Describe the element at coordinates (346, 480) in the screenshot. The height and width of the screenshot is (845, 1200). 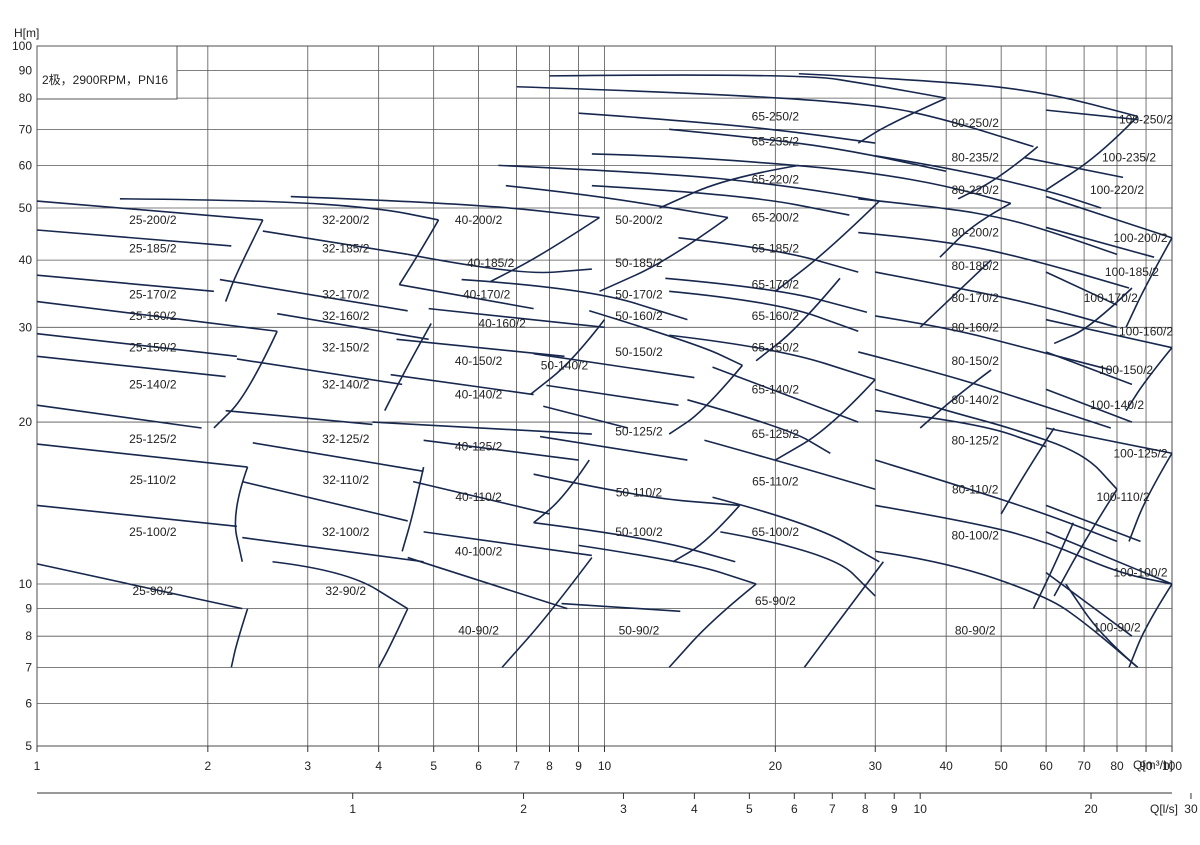
I see `series-label: 32-110/2` at that location.